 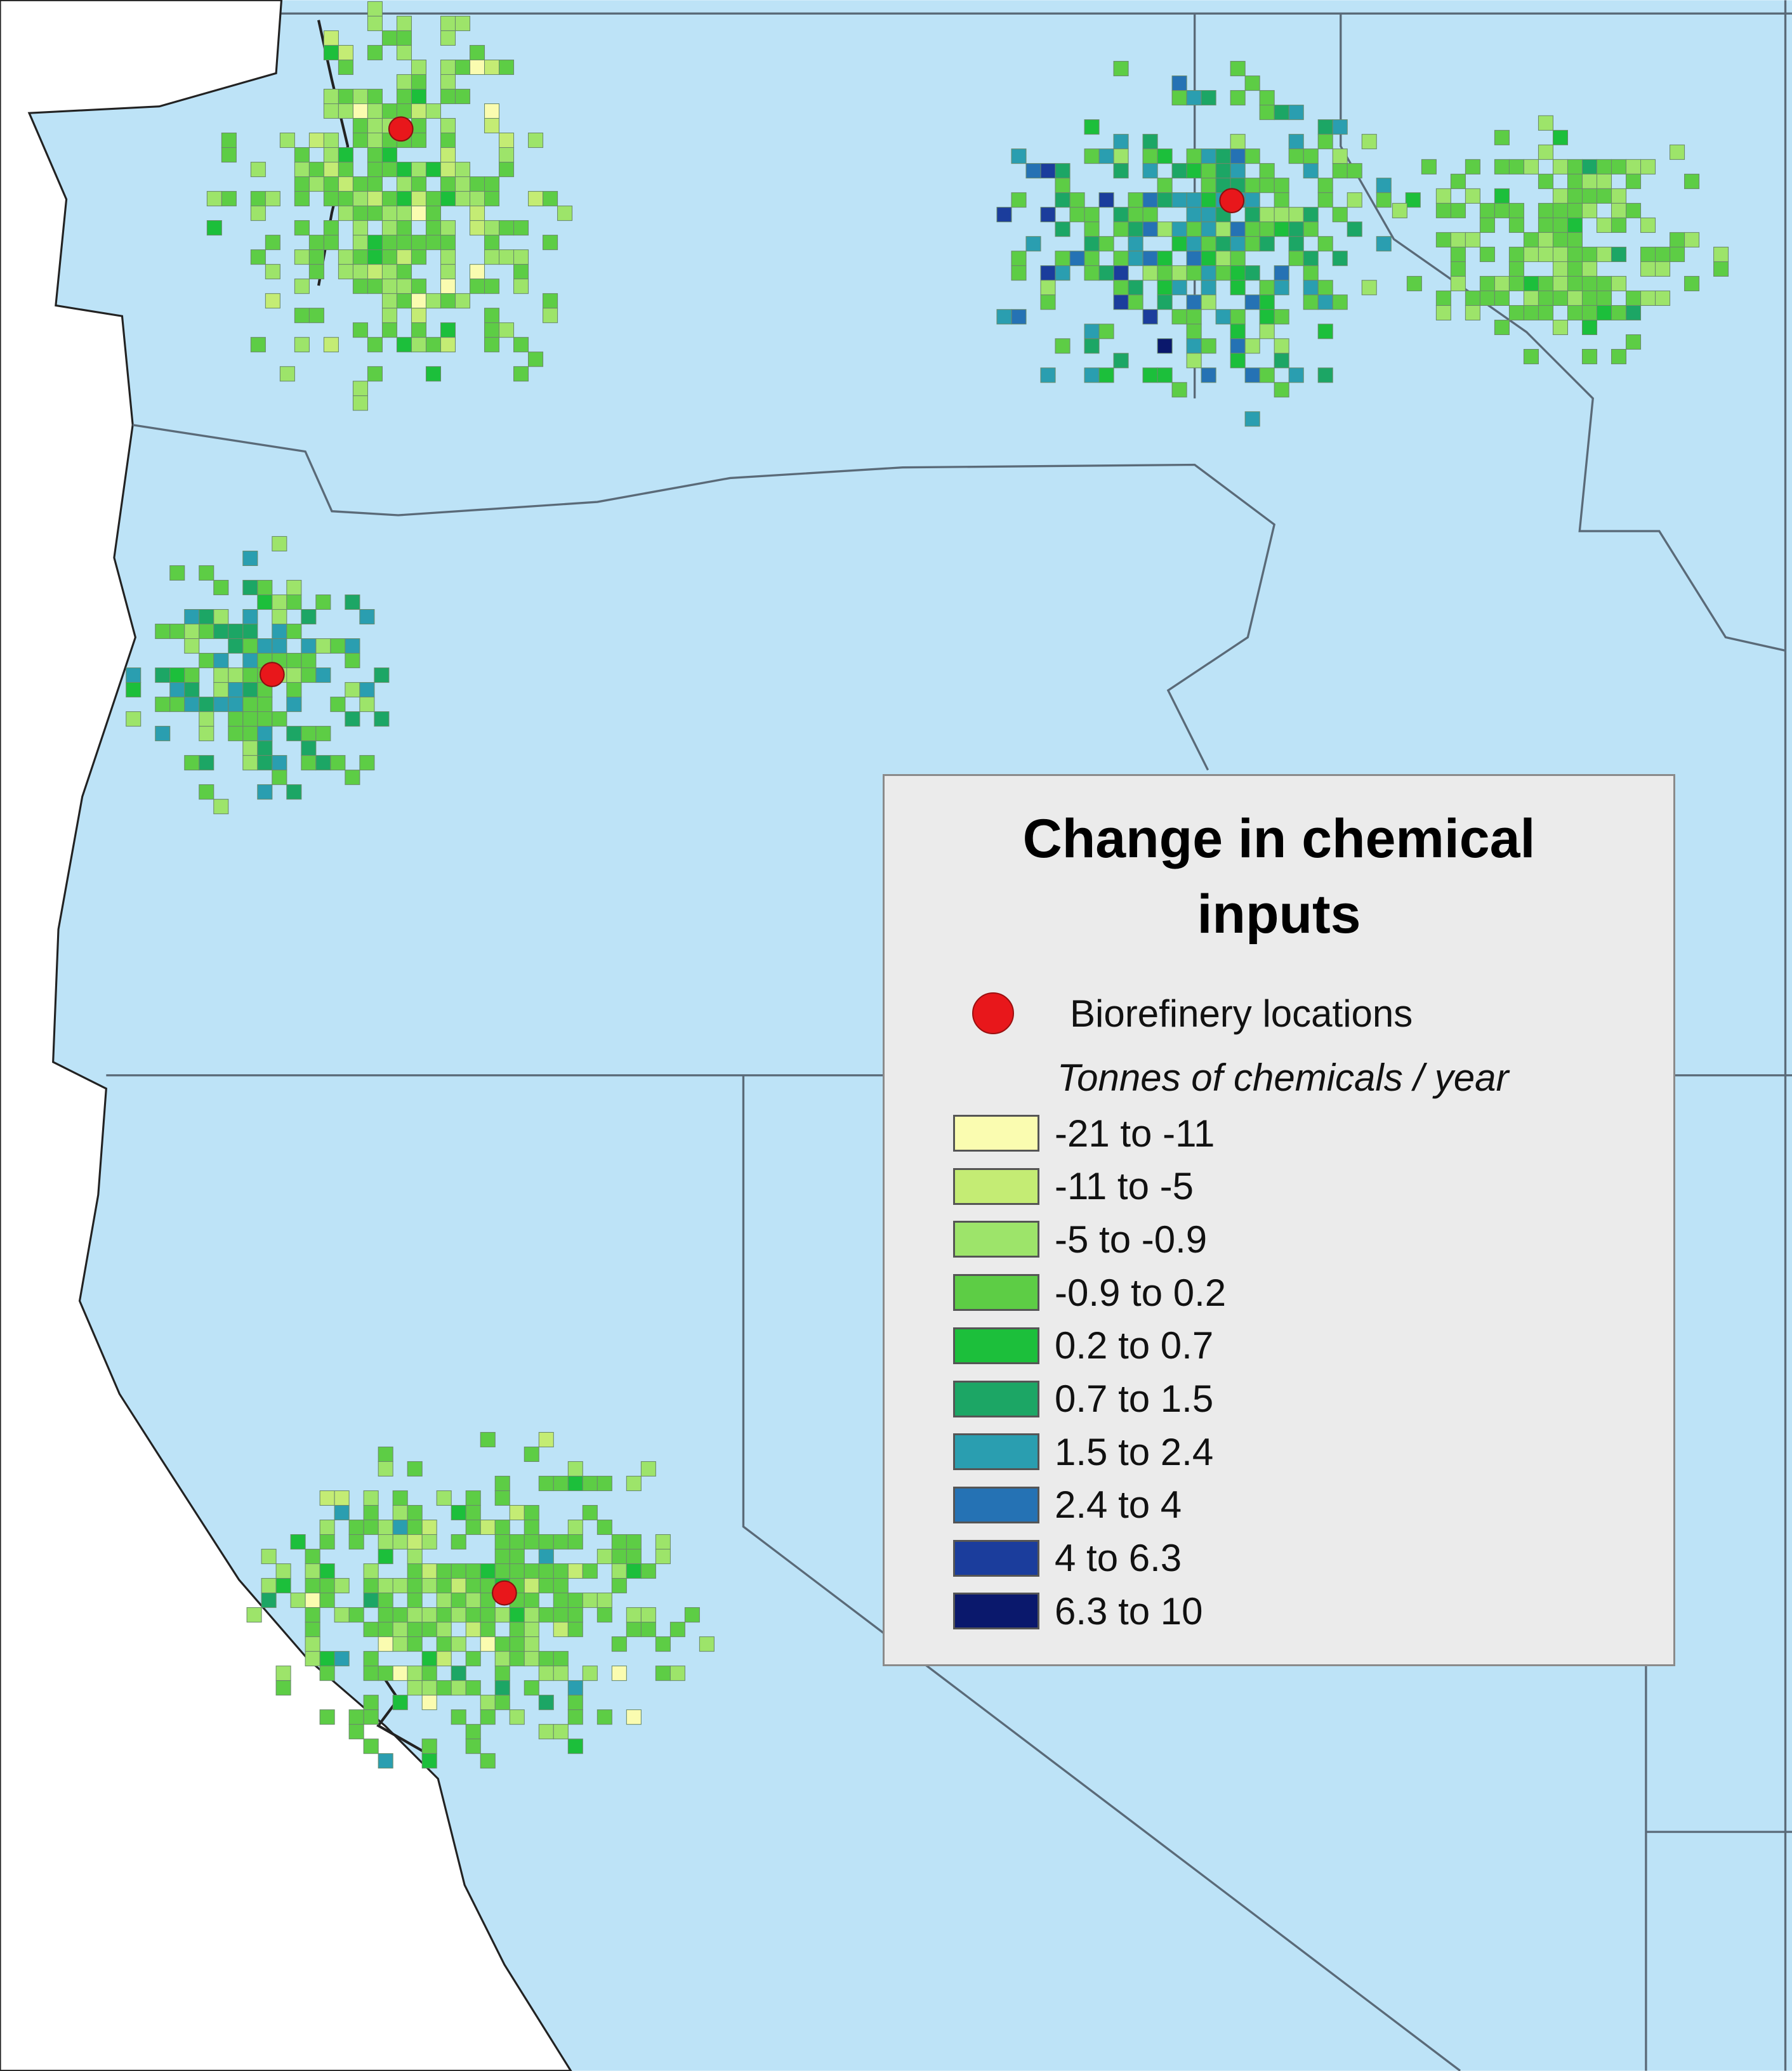 I want to click on legend-item: -5 to -0.9, so click(x=1046, y=1239).